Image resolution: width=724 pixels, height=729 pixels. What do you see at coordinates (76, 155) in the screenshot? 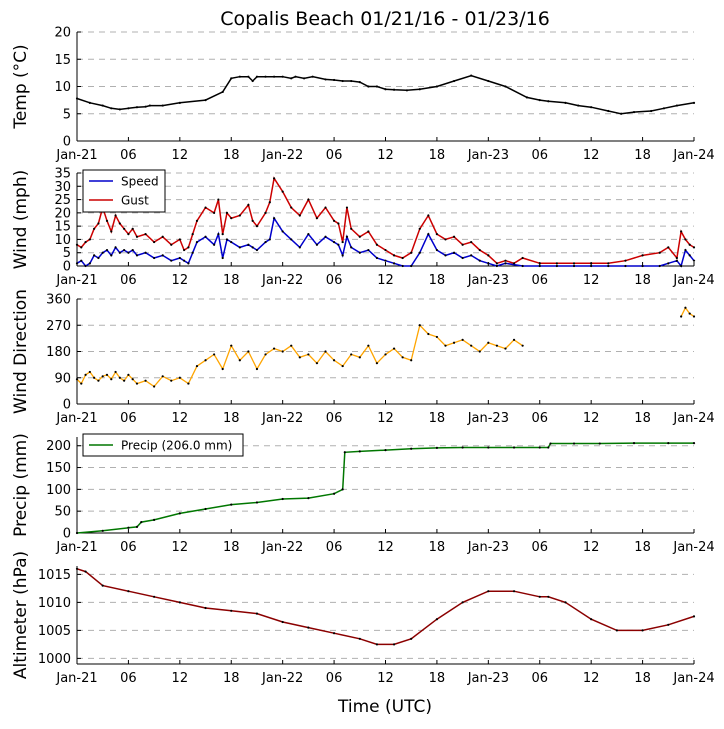
I see `x-tick-label: Jan-21` at bounding box center [76, 155].